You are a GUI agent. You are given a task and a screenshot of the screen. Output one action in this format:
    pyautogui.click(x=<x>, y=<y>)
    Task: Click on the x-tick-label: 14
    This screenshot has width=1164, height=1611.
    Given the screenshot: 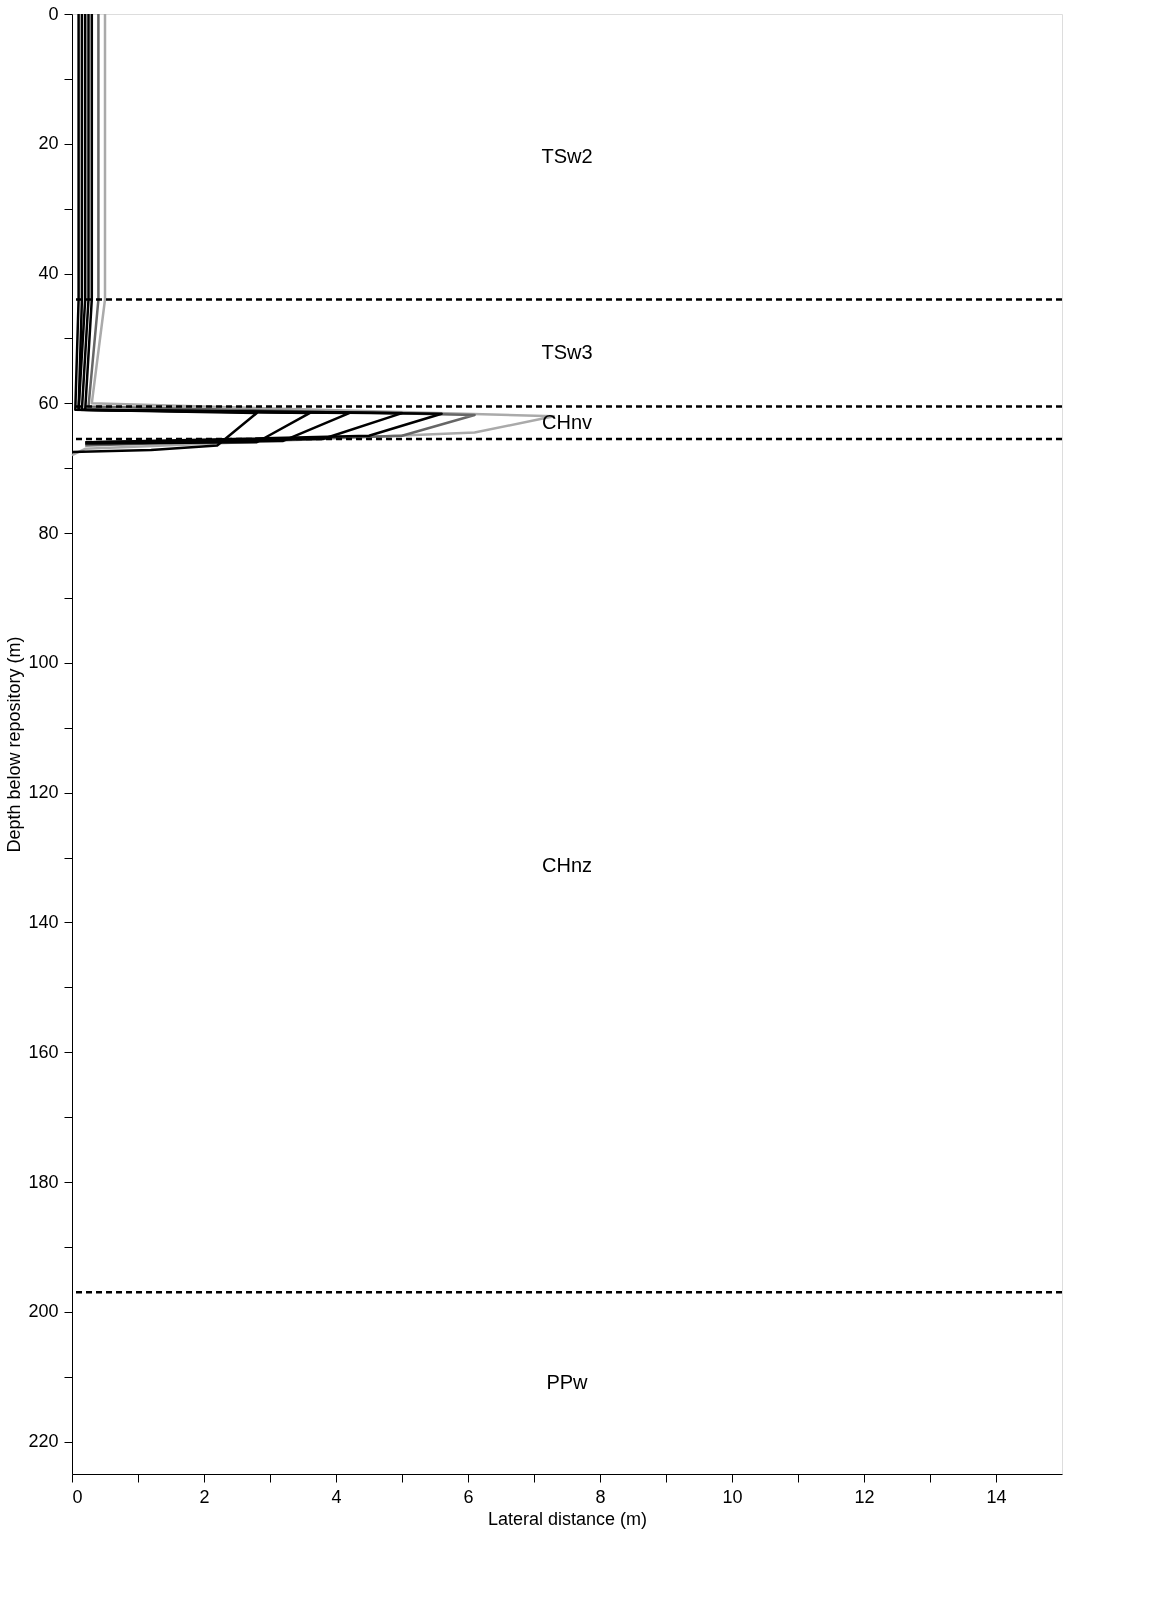 What is the action you would take?
    pyautogui.click(x=996, y=1496)
    